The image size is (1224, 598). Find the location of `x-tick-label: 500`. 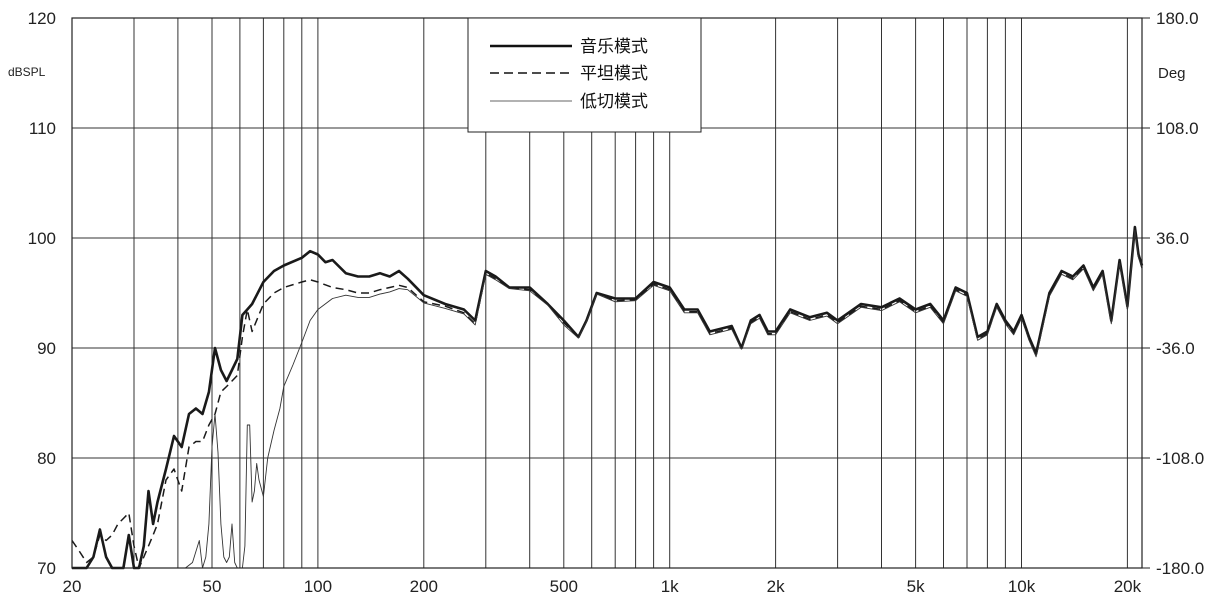

x-tick-label: 500 is located at coordinates (564, 586).